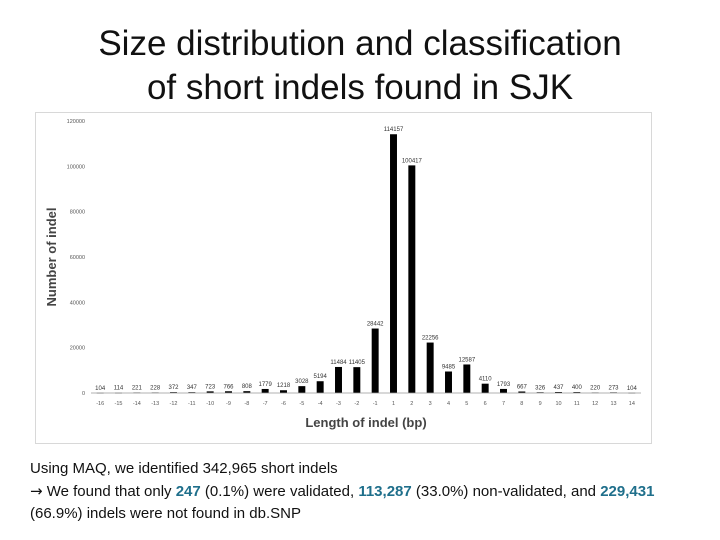 The width and height of the screenshot is (720, 540). Describe the element at coordinates (77, 213) in the screenshot. I see `y-tick-label: 80000` at that location.